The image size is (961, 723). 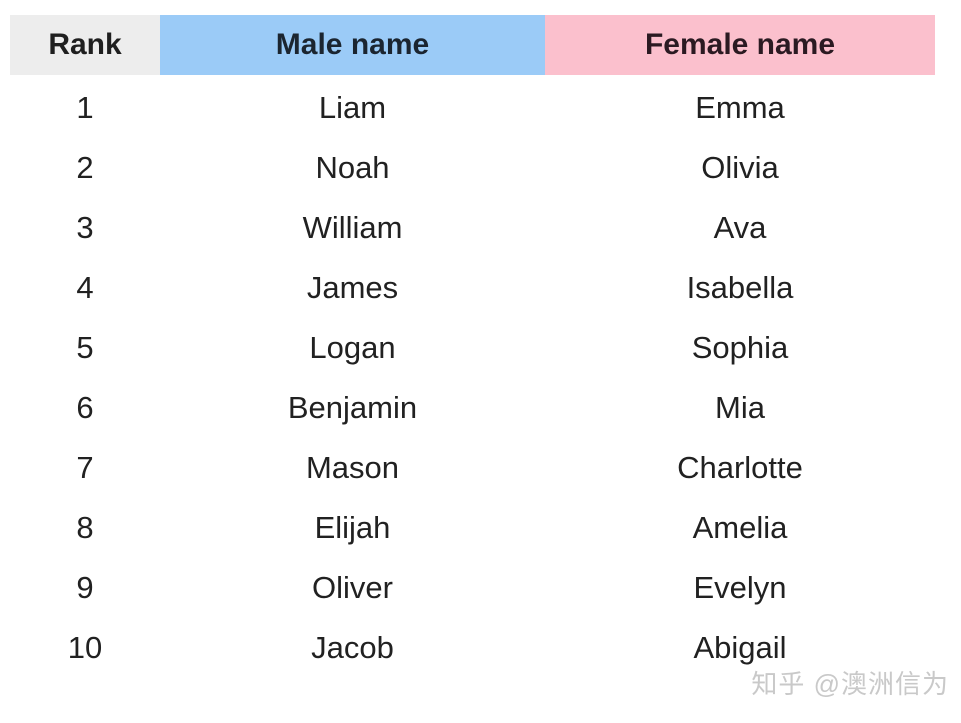 What do you see at coordinates (850, 684) in the screenshot?
I see `zhihu-watermark: 知乎 @澳洲信为` at bounding box center [850, 684].